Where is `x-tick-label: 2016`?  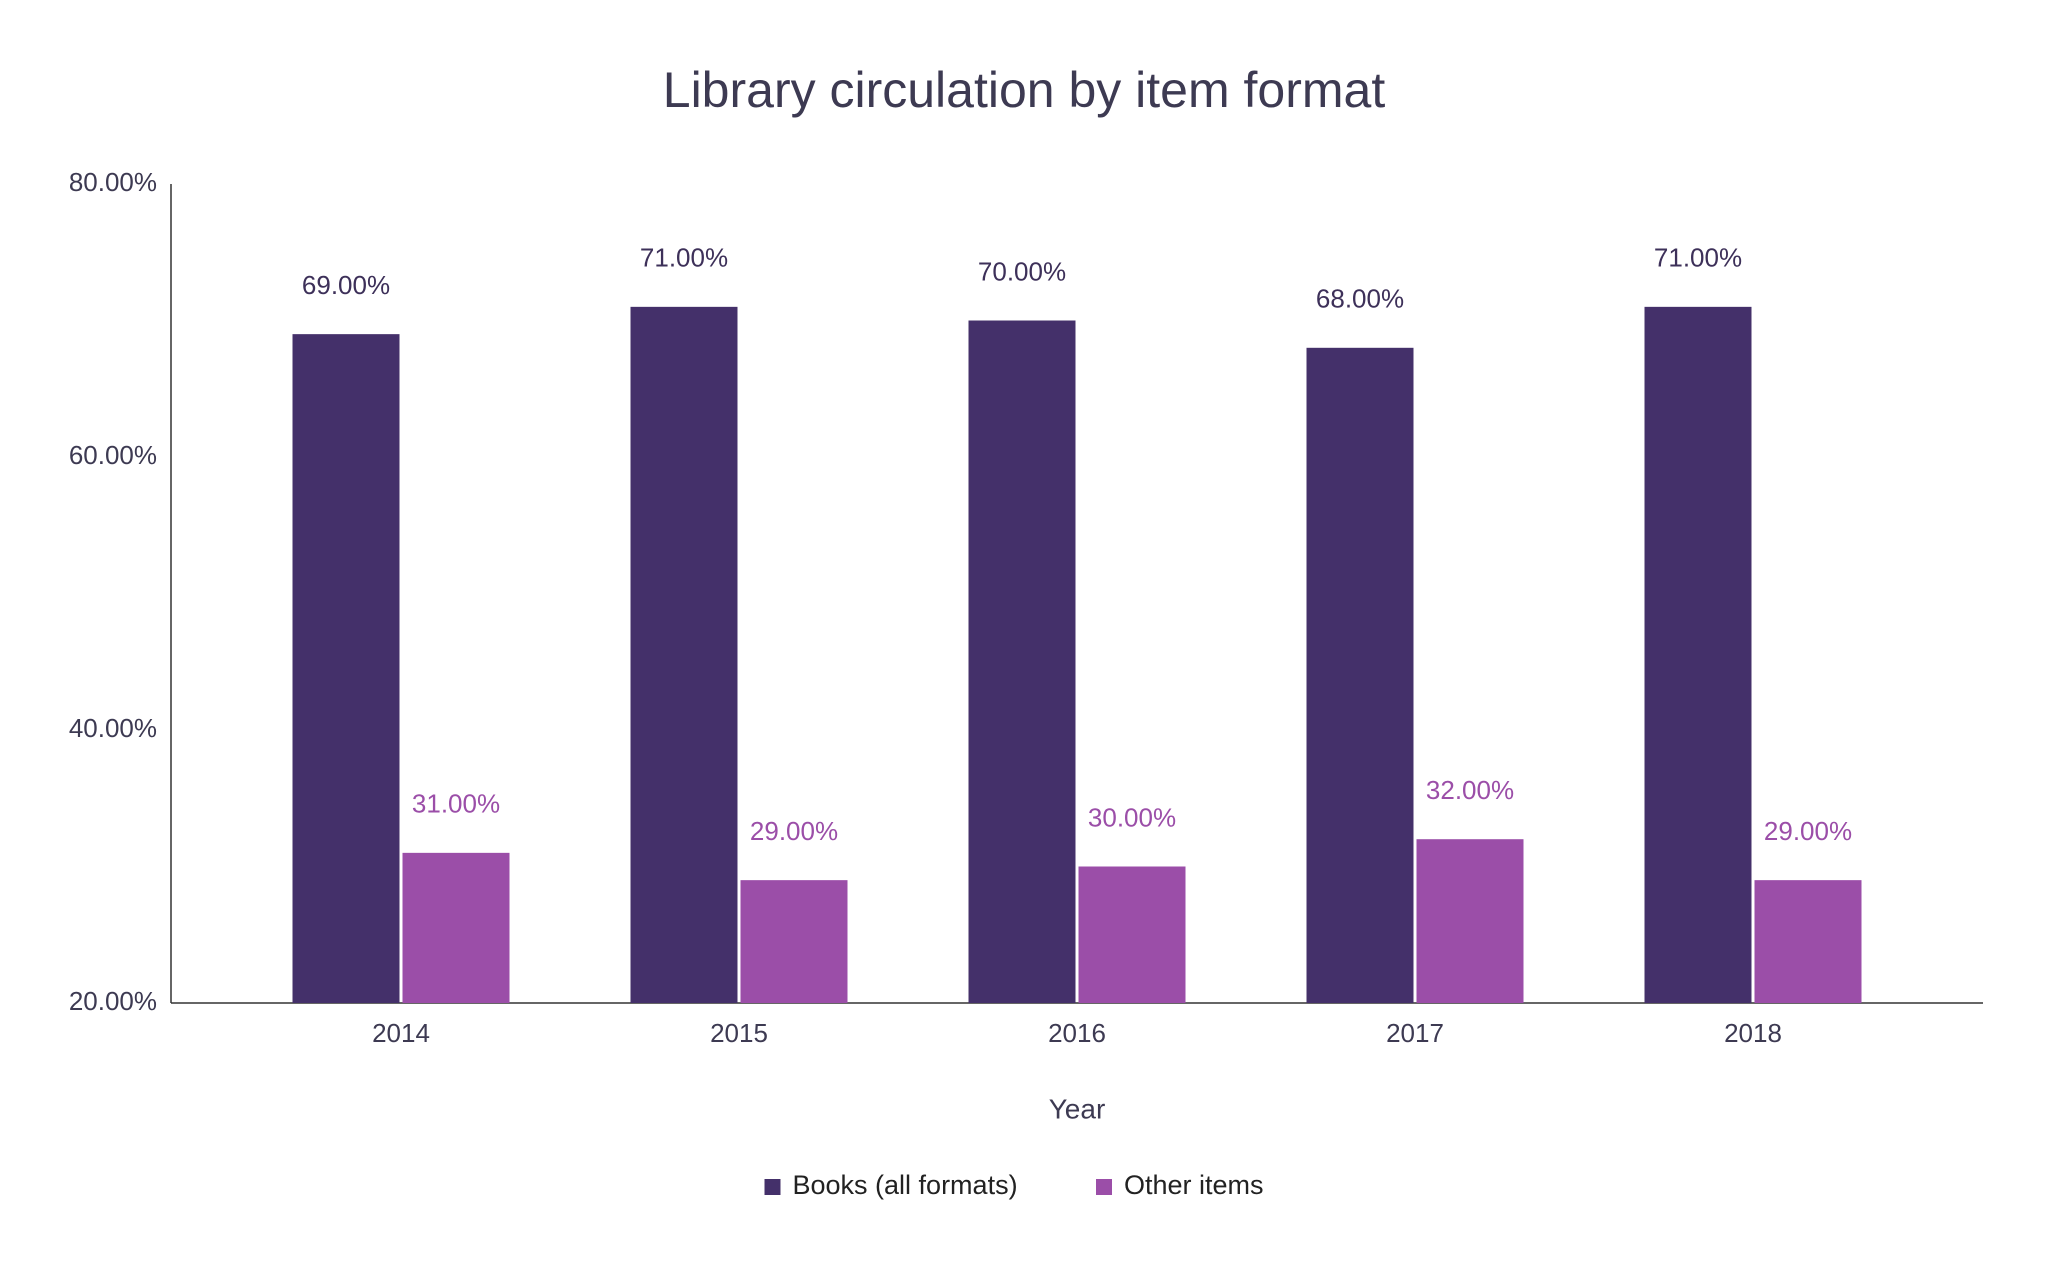 x-tick-label: 2016 is located at coordinates (1077, 1033).